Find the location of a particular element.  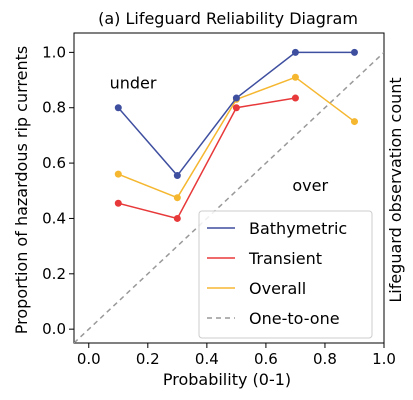

x-tick-label: 0.4 is located at coordinates (207, 359).